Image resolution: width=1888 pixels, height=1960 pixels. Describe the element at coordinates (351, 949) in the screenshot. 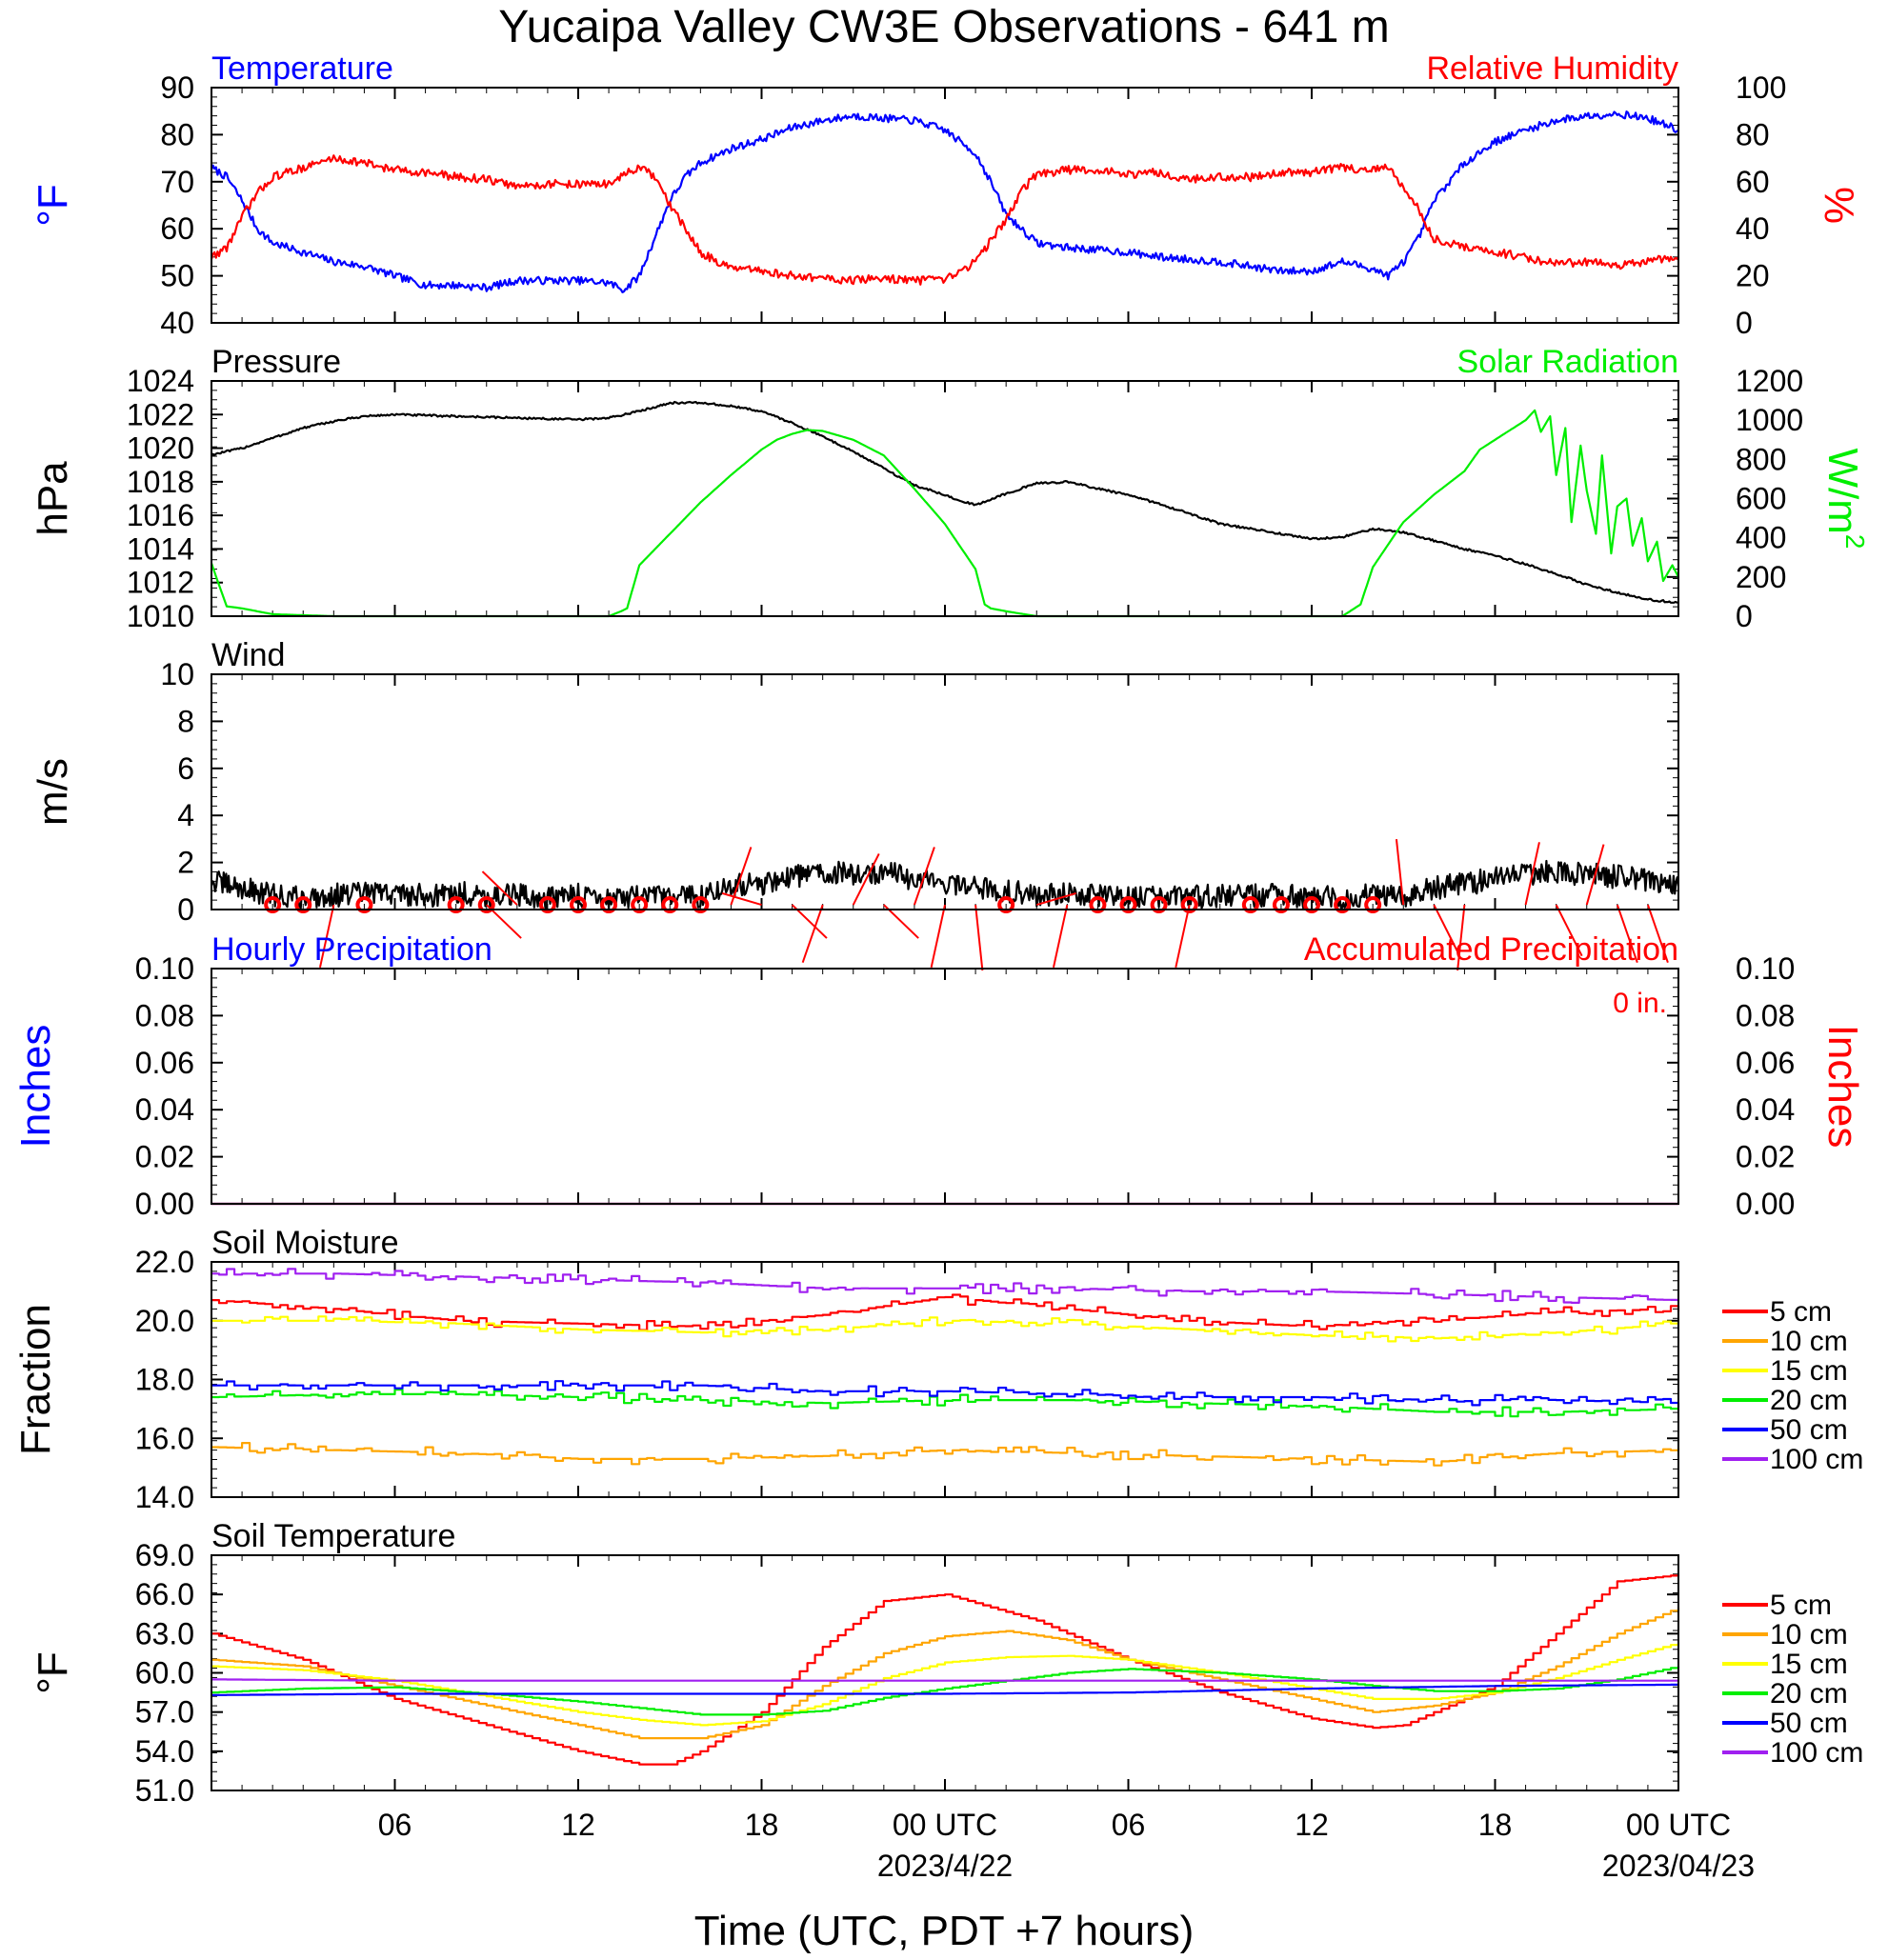

I see `precipitation-title: Hourly Precipitation` at that location.